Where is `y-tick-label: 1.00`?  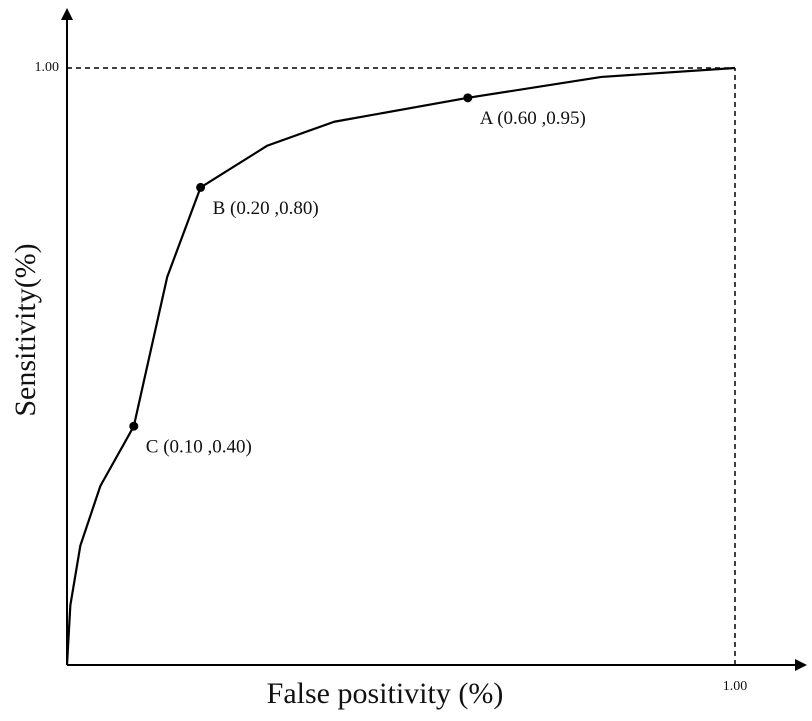 y-tick-label: 1.00 is located at coordinates (47, 67).